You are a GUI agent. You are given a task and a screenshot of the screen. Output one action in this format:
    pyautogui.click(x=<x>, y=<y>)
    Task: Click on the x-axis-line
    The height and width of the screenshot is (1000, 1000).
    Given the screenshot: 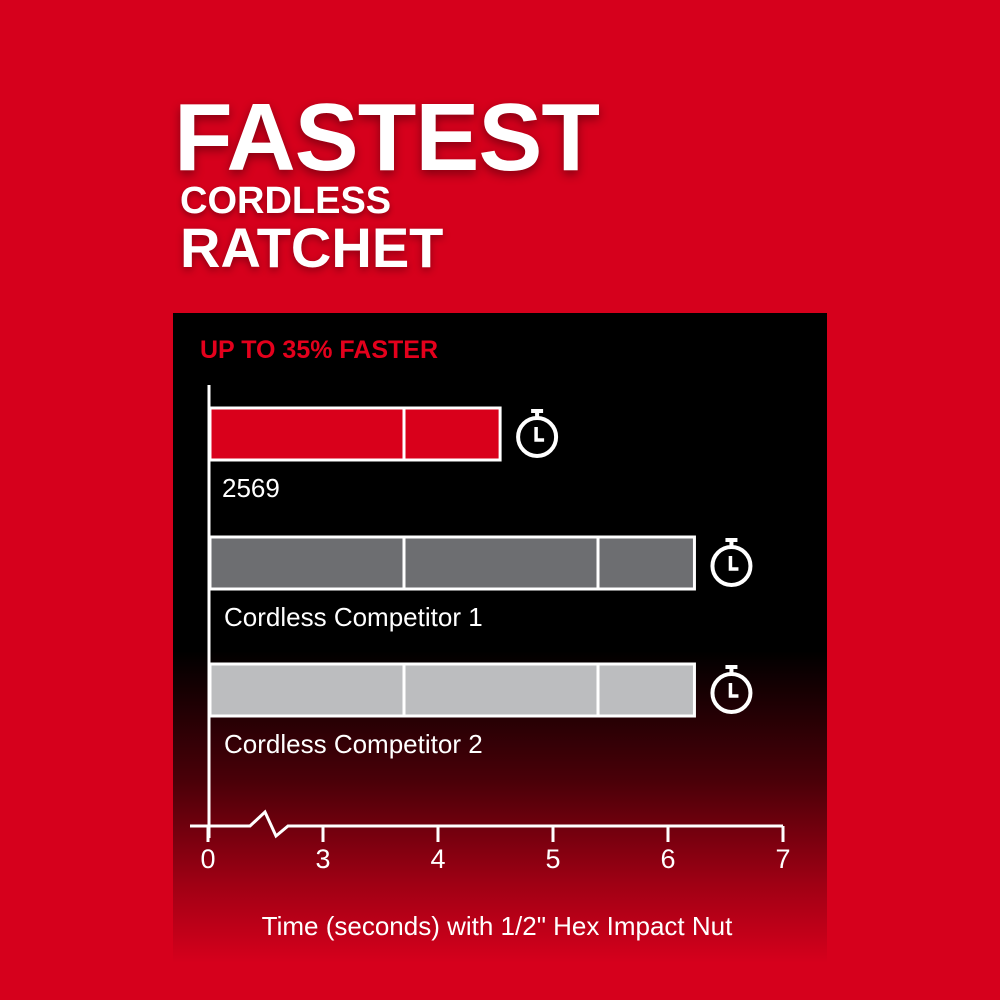 What is the action you would take?
    pyautogui.click(x=486, y=824)
    